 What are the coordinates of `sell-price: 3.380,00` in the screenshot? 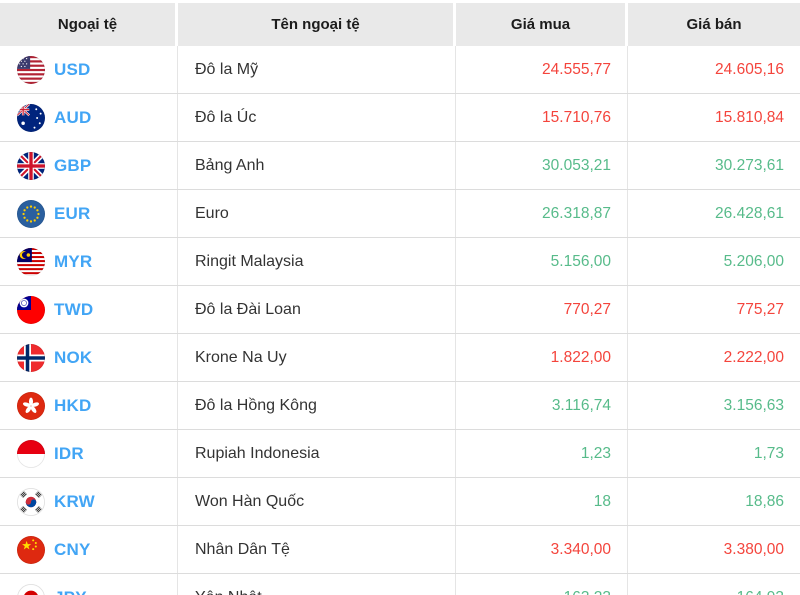 It's located at (753, 549).